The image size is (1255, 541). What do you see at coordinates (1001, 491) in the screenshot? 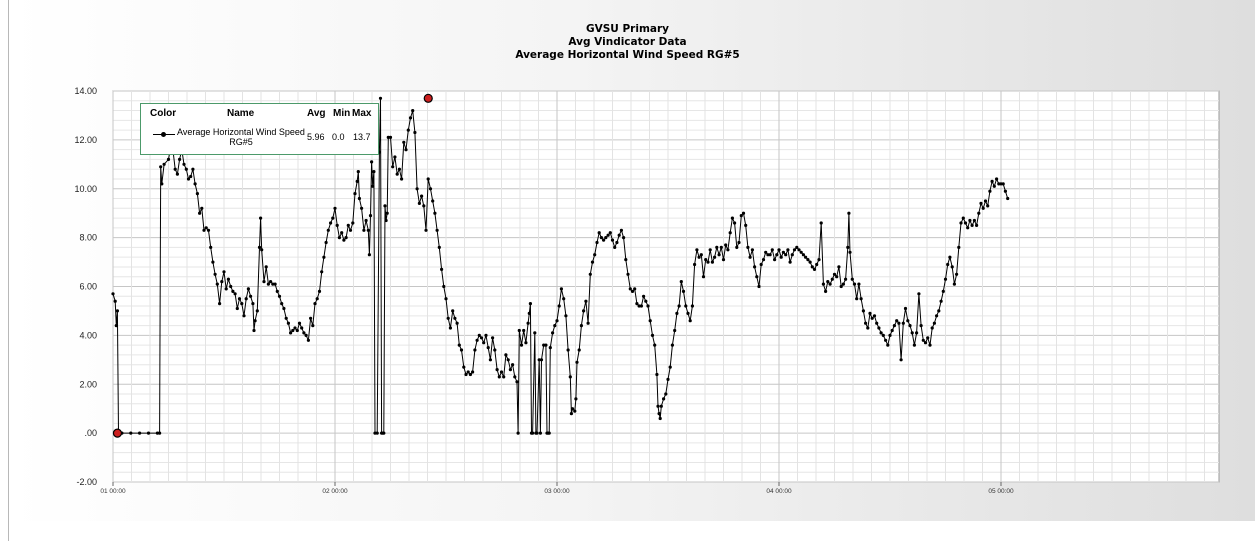
I see `x-tick-label: 05 00:00` at bounding box center [1001, 491].